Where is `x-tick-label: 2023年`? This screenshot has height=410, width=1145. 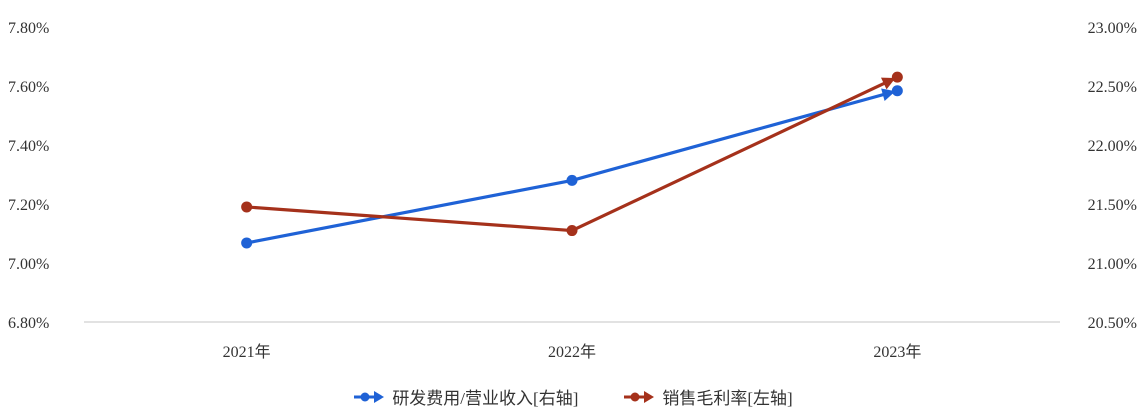
x-tick-label: 2023年 is located at coordinates (897, 352).